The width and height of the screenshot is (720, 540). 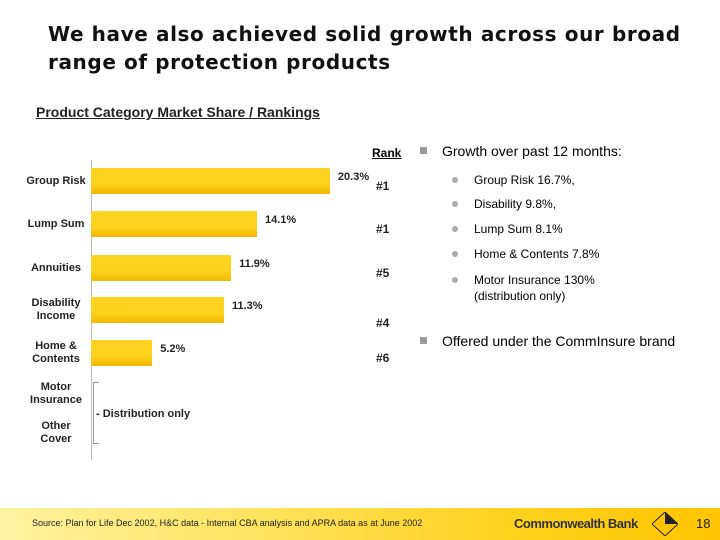 I want to click on rank-label: #5, so click(x=383, y=273).